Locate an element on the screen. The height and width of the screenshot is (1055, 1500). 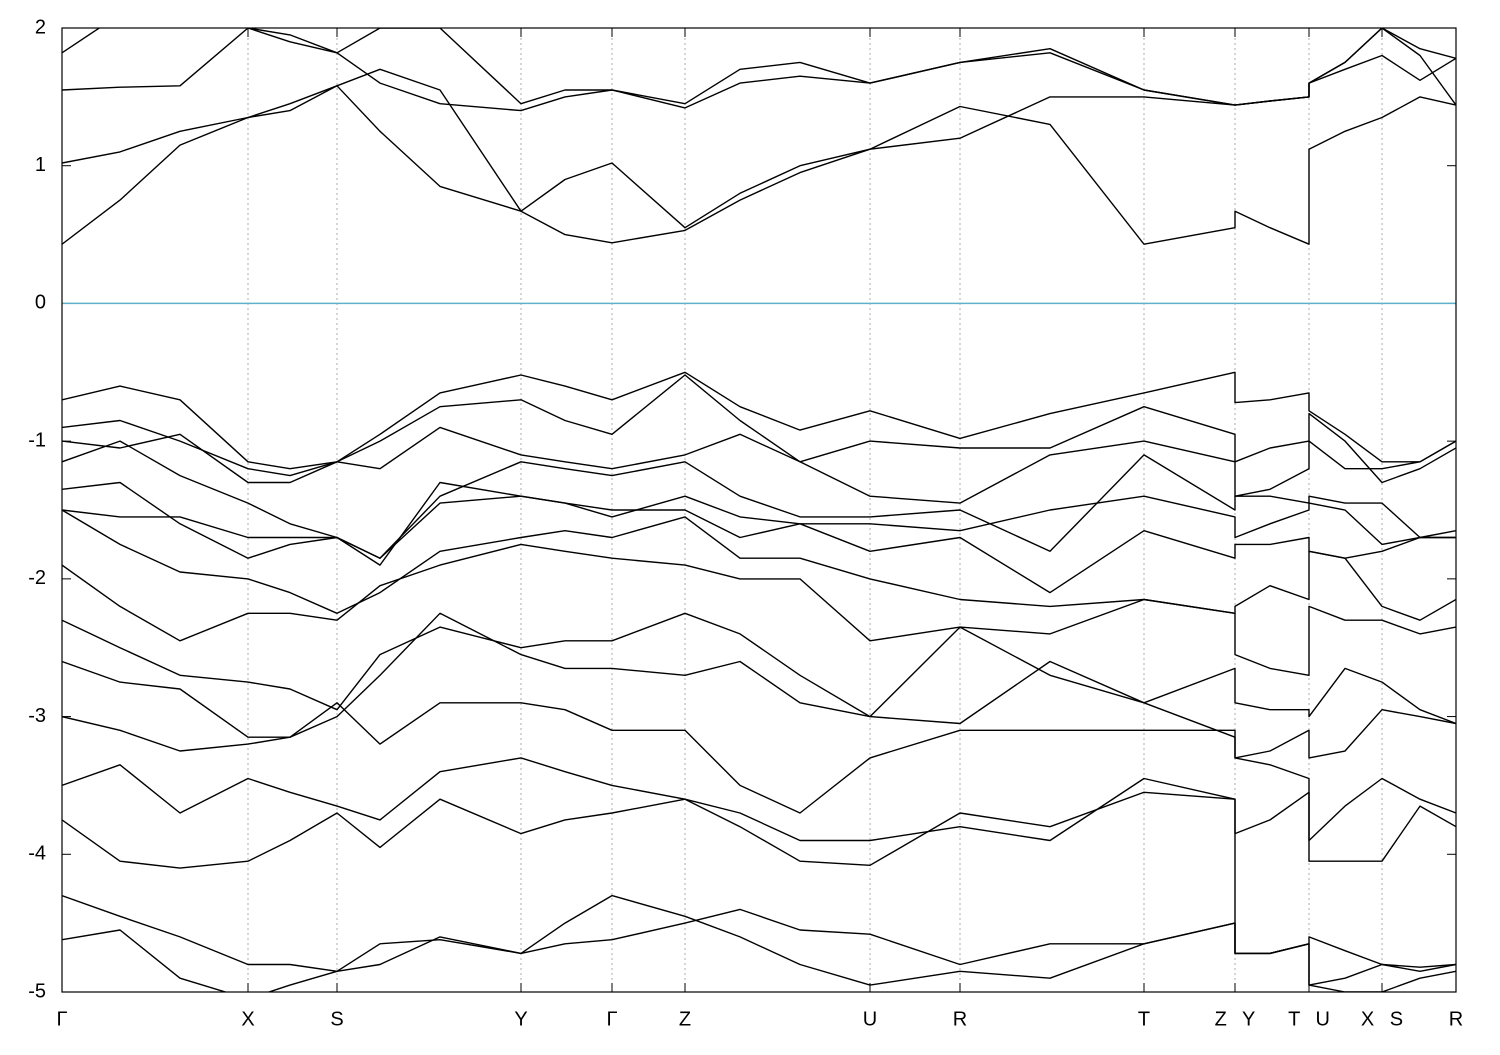
y-tick-label: -4 is located at coordinates (37, 854).